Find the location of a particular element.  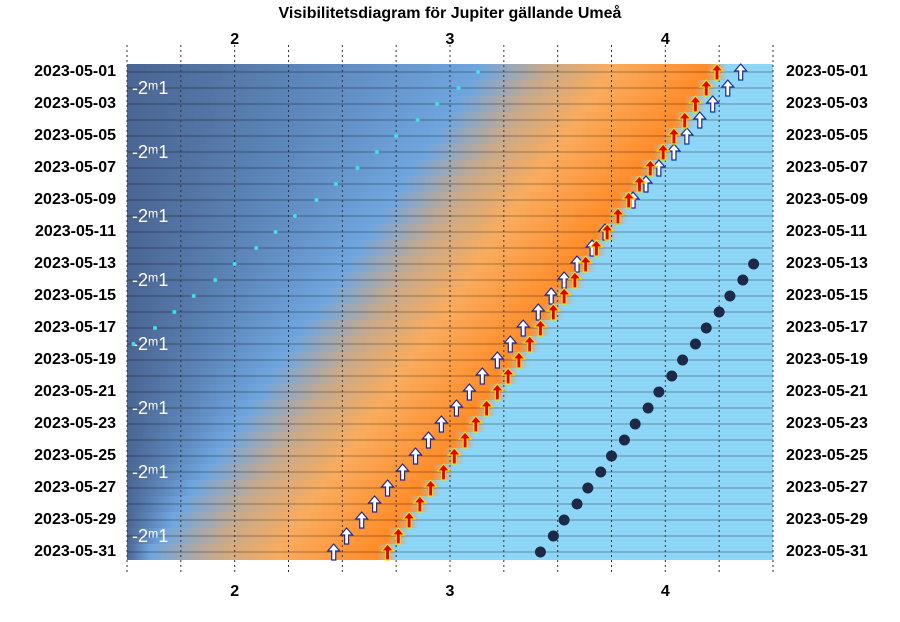

y-label-left: 2023-05-27 is located at coordinates (75, 487).